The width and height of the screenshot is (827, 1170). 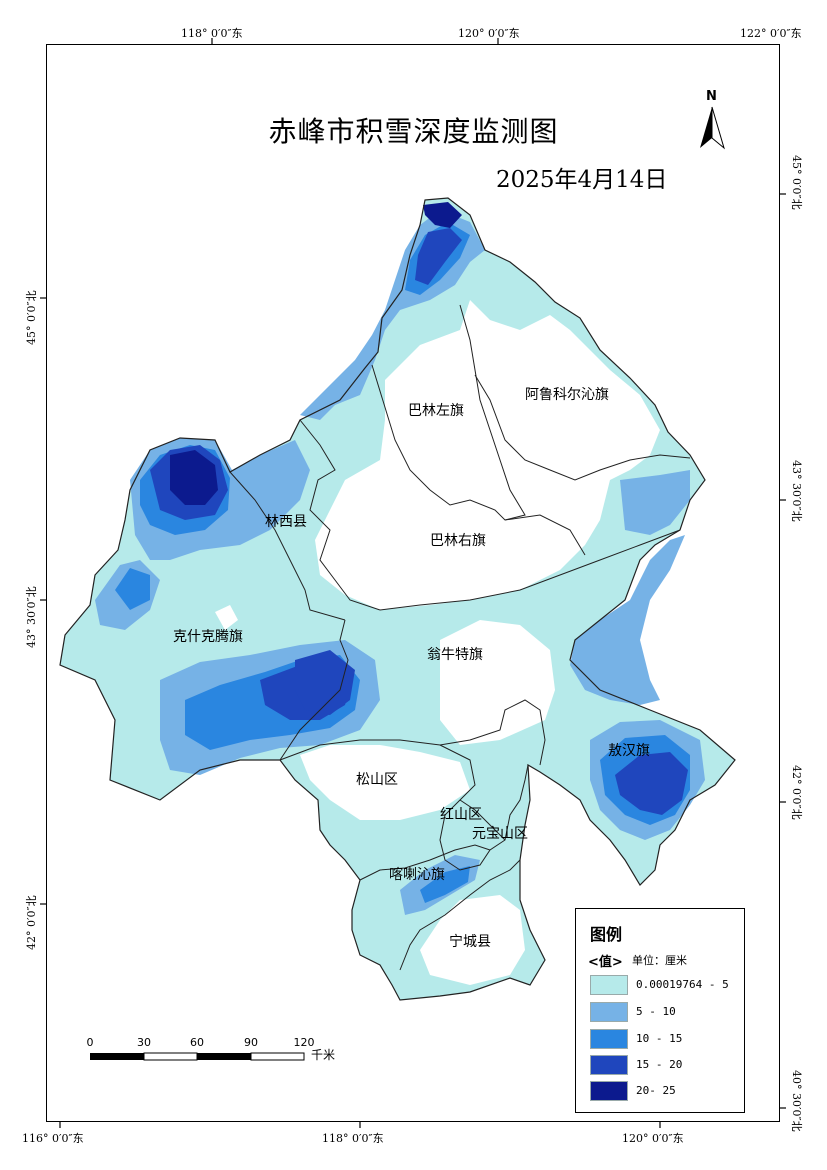 I want to click on region-label-linxi: 林西县, so click(x=286, y=522).